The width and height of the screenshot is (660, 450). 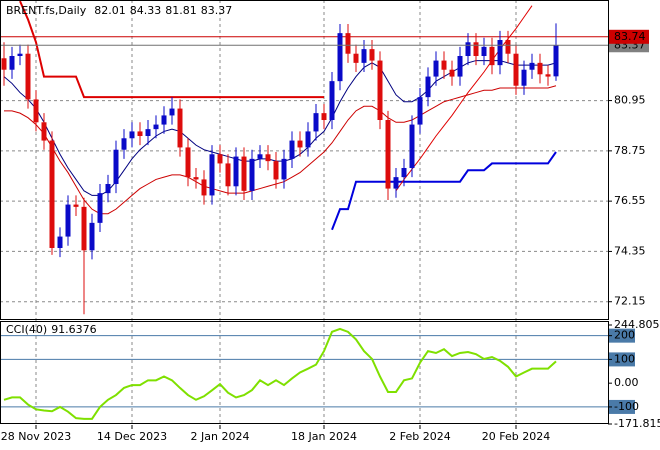 I want to click on y-tick-label: 78.75, so click(x=630, y=150).